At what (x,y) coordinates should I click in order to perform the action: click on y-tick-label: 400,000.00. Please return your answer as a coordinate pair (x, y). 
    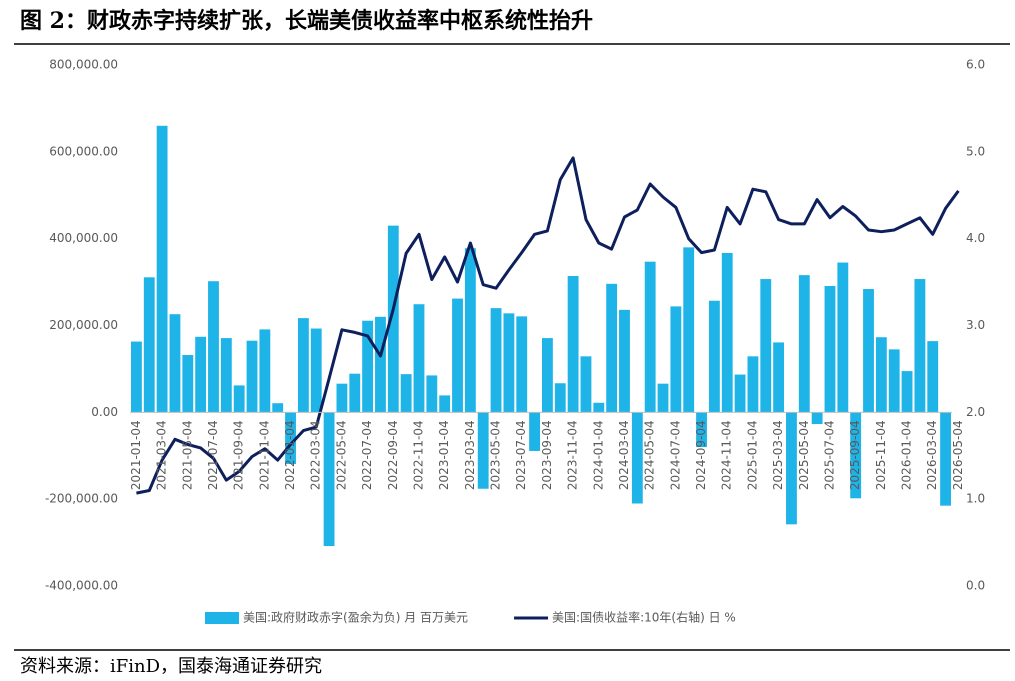
    Looking at the image, I should click on (83, 238).